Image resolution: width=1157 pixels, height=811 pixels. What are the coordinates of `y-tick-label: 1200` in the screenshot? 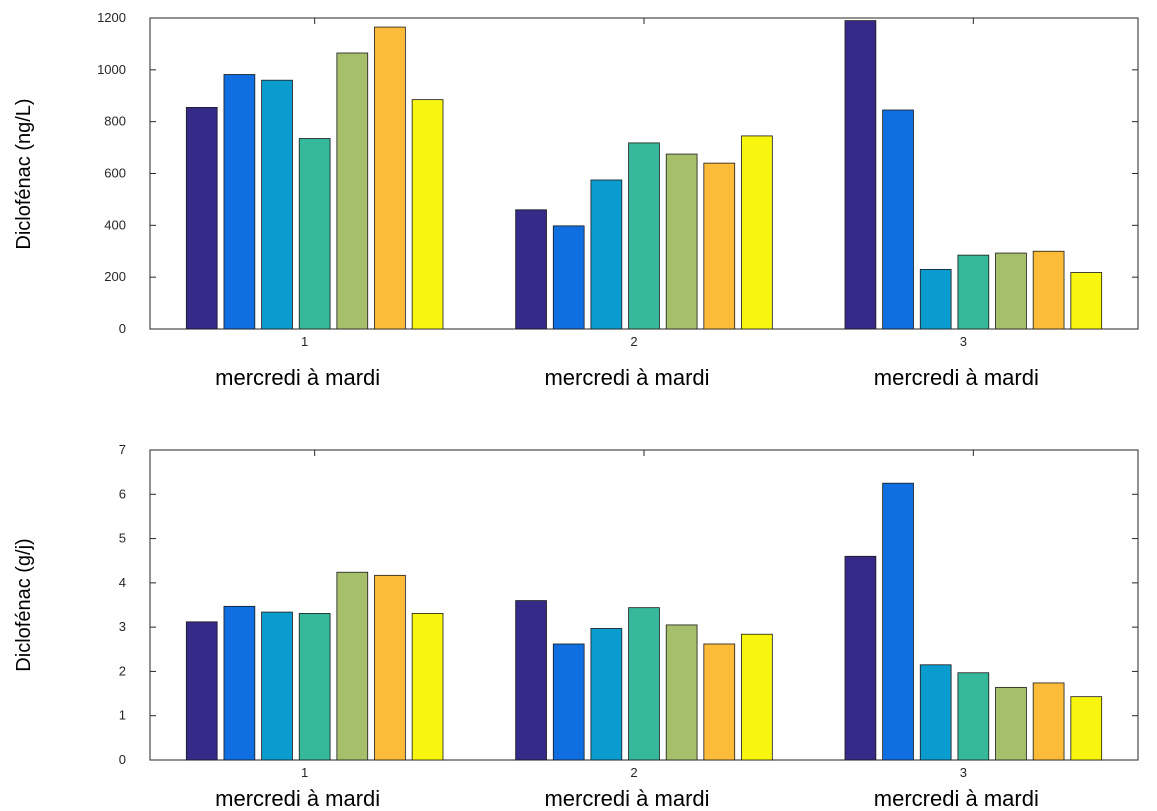 It's located at (111, 17).